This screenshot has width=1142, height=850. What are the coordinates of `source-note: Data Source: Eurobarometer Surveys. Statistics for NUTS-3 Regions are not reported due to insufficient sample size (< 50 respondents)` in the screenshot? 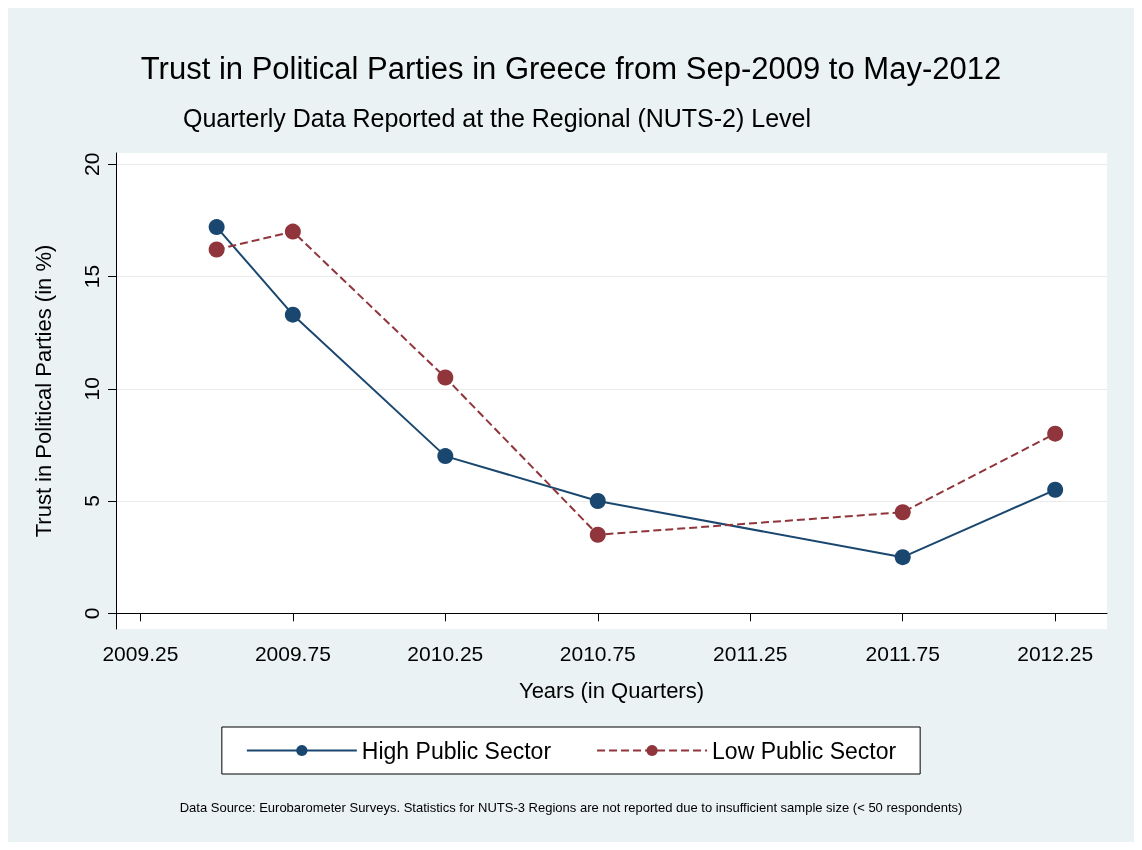 It's located at (571, 807).